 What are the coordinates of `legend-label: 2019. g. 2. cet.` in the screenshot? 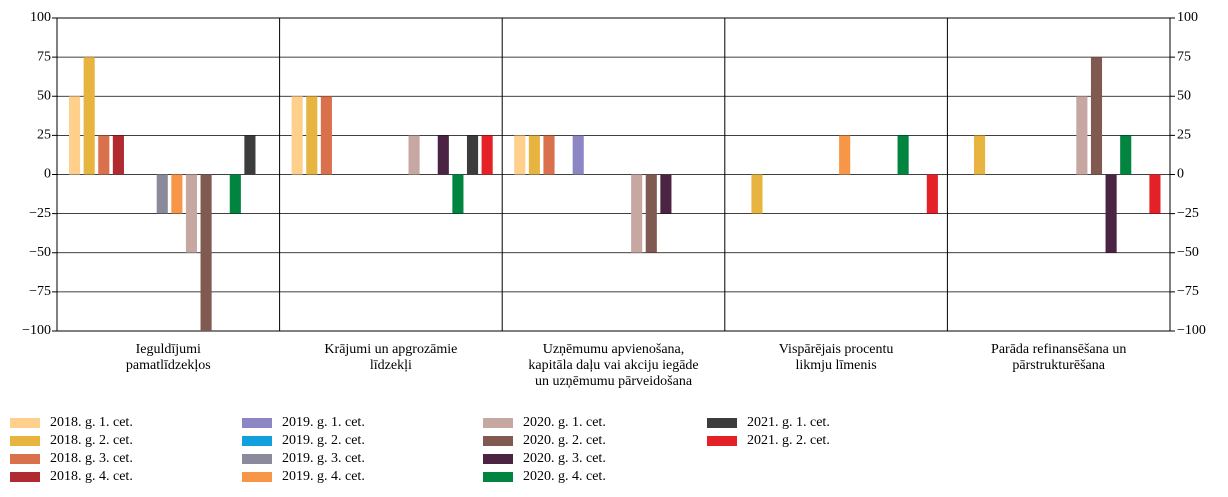 It's located at (323, 440).